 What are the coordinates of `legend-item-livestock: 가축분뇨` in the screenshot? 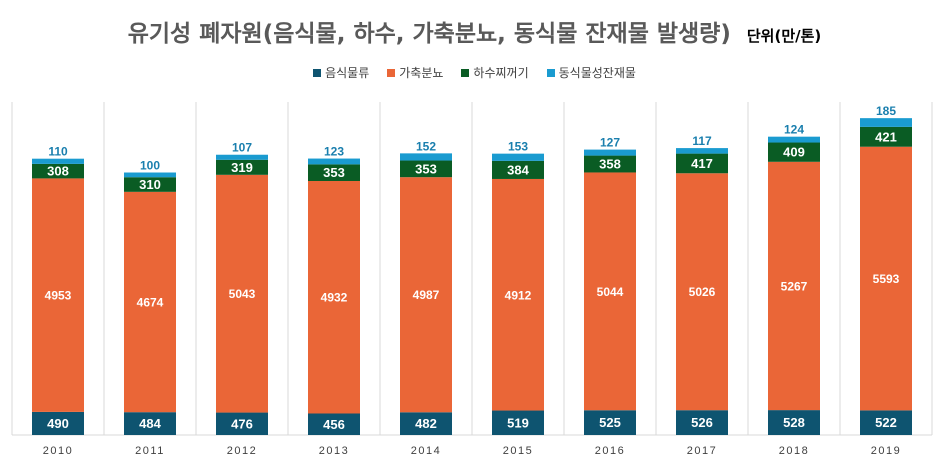 It's located at (415, 72).